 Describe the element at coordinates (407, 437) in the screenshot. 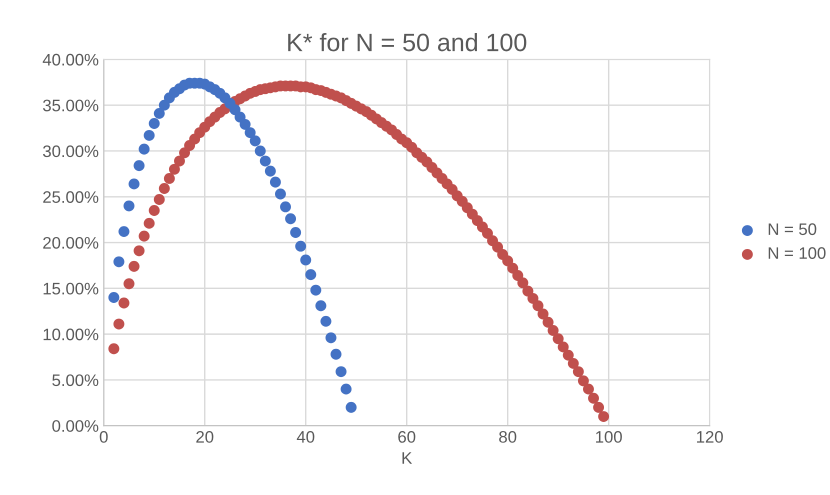

I see `x-tick-label: 60` at that location.